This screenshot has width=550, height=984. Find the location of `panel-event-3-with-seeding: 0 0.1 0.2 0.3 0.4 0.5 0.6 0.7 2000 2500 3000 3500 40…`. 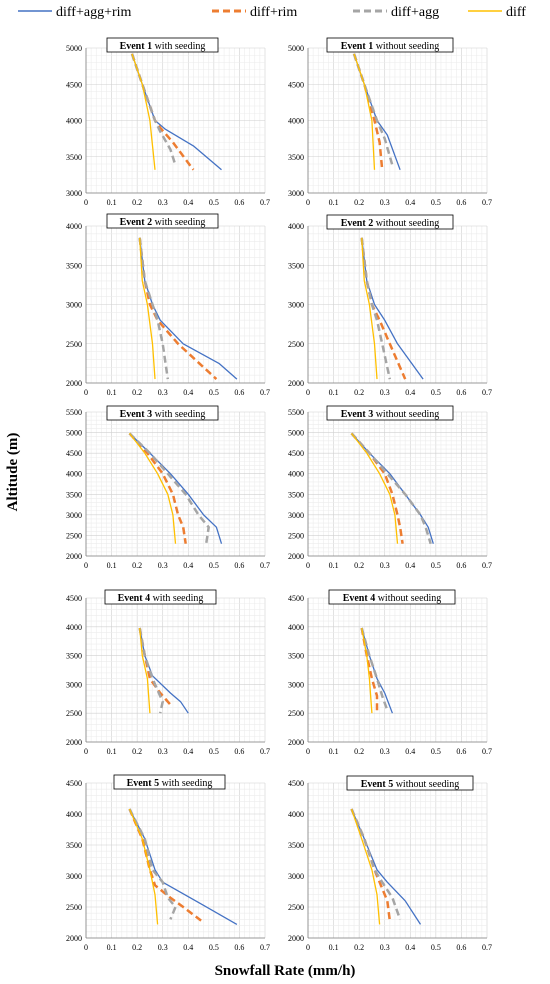

panel-event-3-with-seeding: 0 0.1 0.2 0.3 0.4 0.5 0.6 0.7 2000 2500 3000 3500 40… is located at coordinates (168, 487).